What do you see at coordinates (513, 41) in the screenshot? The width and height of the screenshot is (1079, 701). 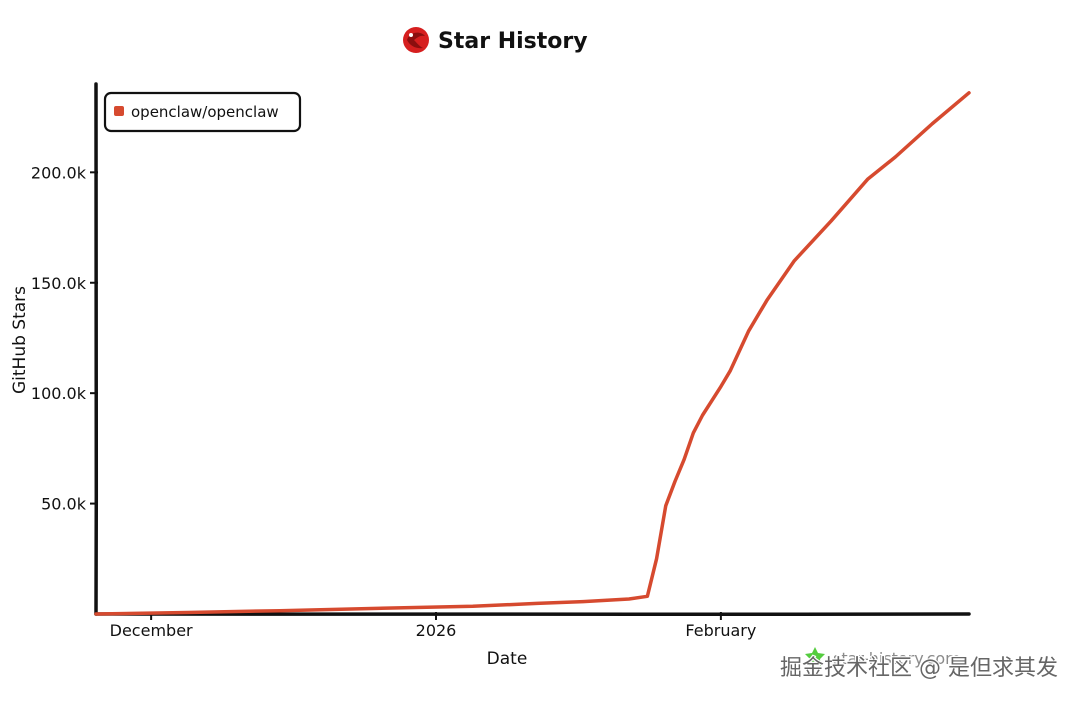 I see `chart-title: Star History` at bounding box center [513, 41].